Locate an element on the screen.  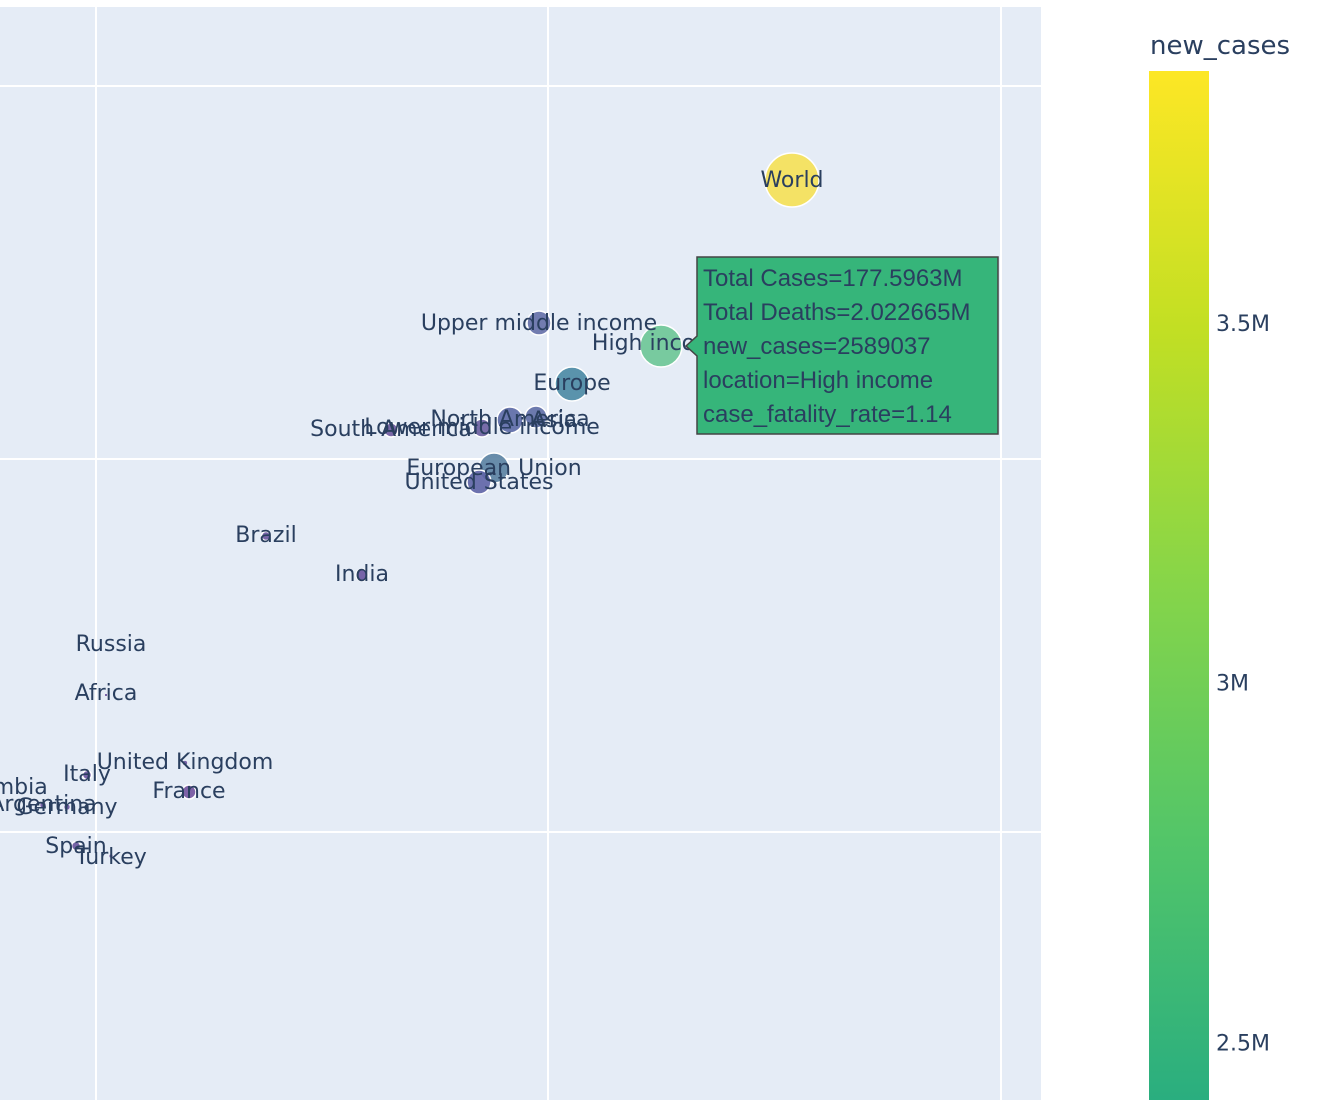
point-label-france: France is located at coordinates (188, 791).